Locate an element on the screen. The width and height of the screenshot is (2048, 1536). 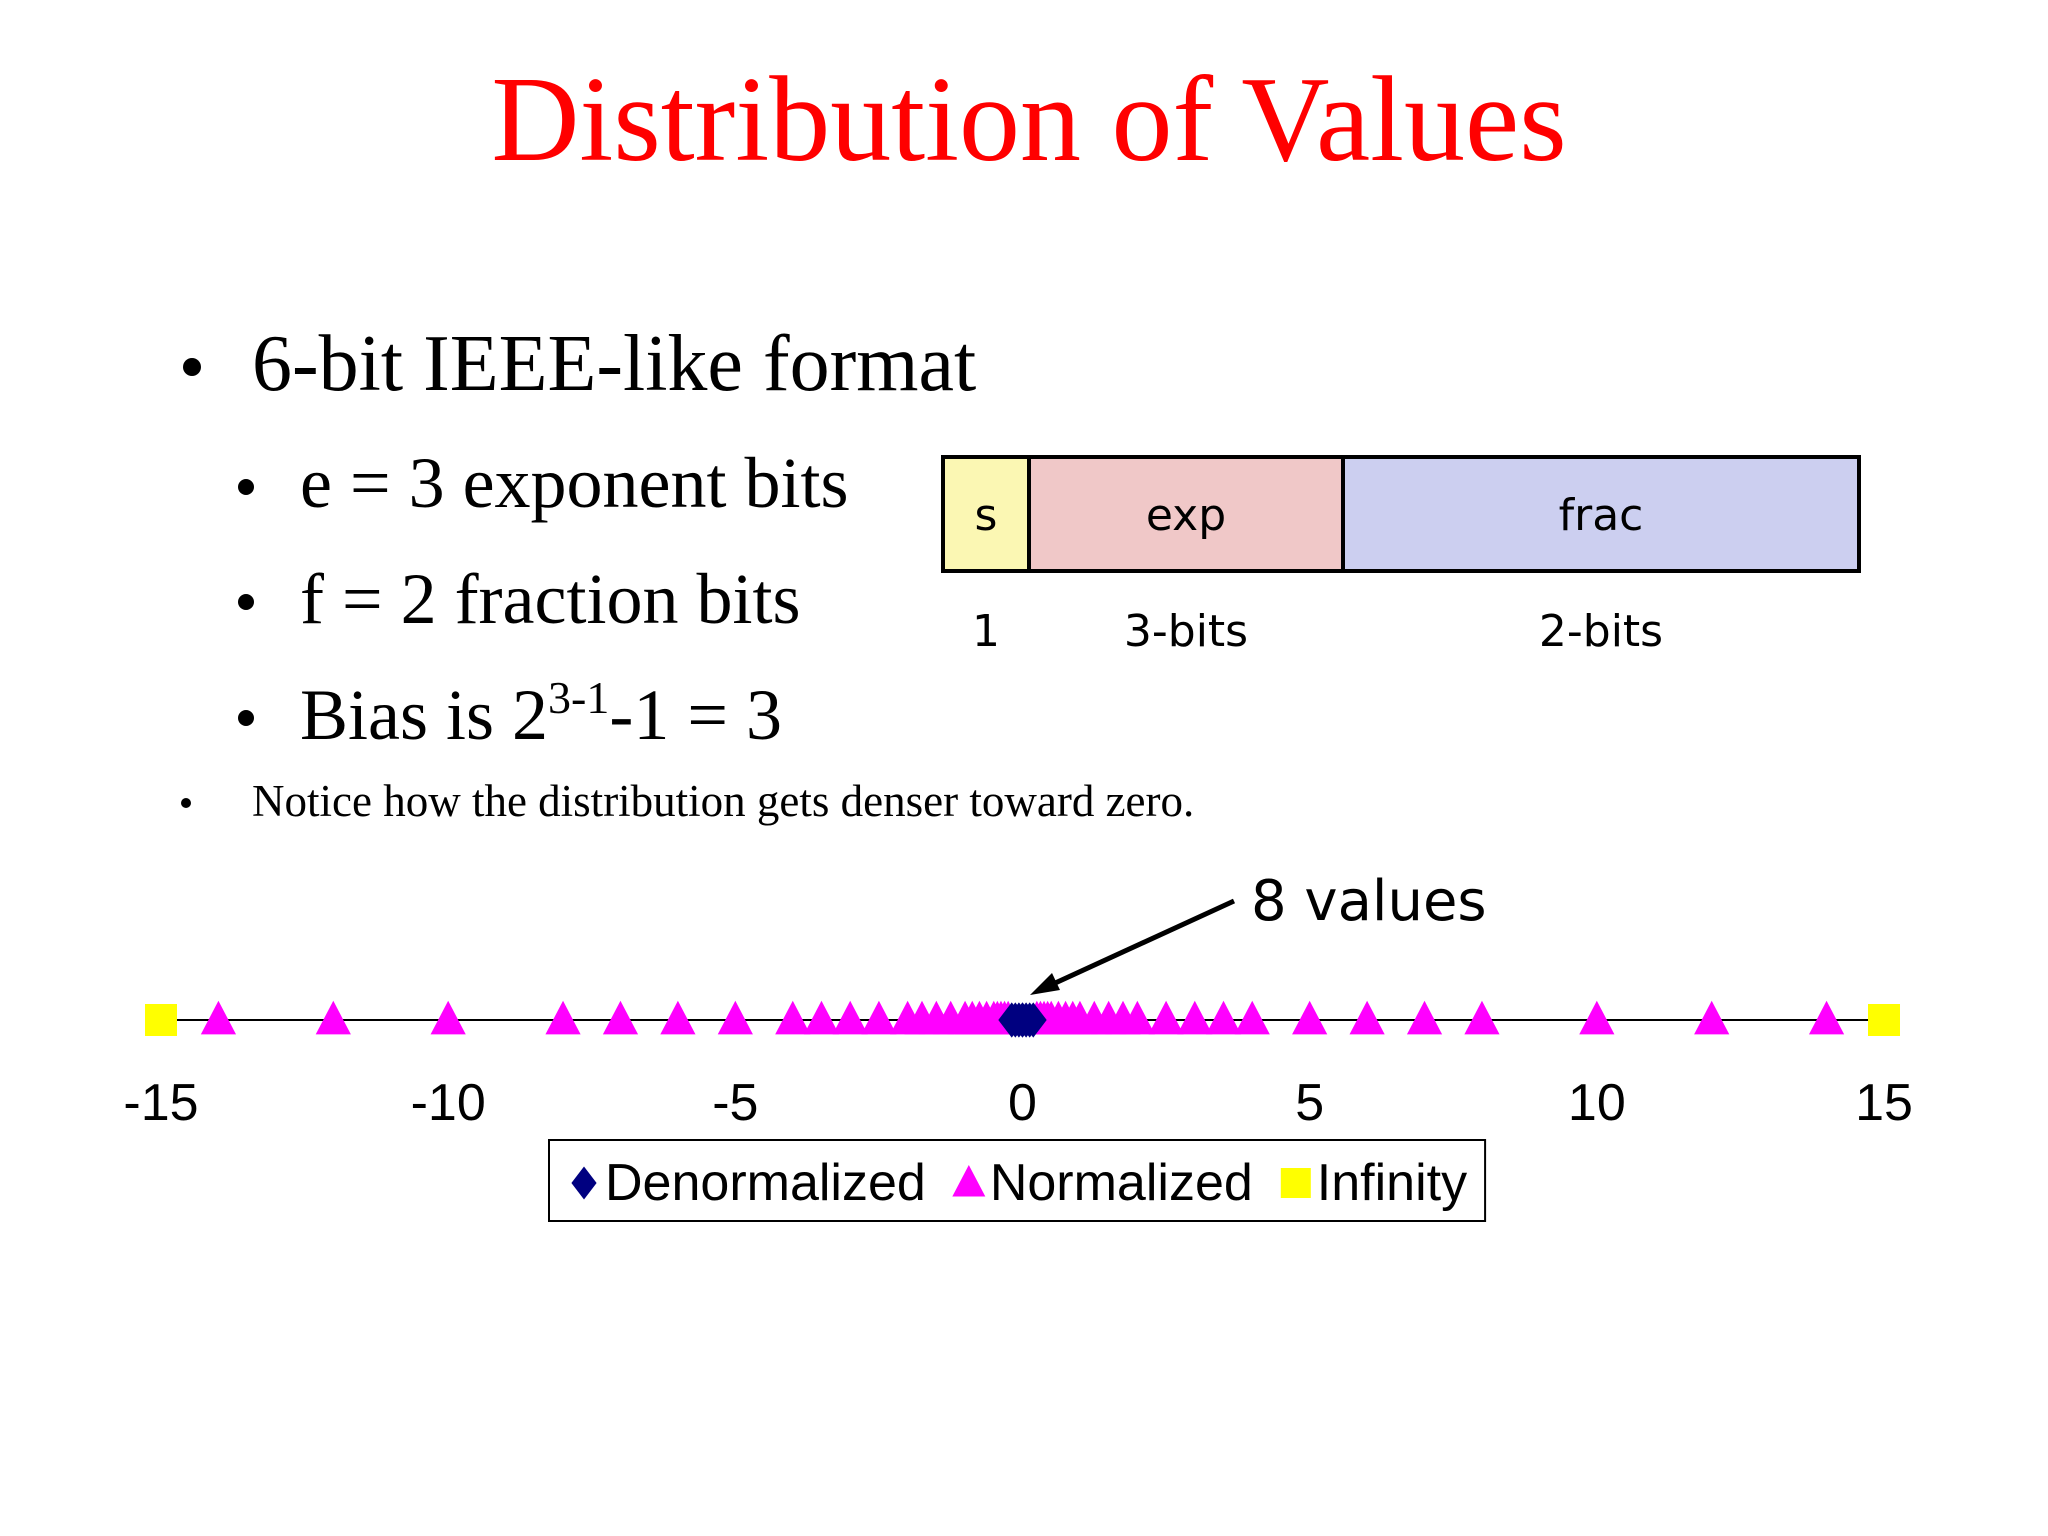
legend-label: Normalized is located at coordinates (1121, 1183).